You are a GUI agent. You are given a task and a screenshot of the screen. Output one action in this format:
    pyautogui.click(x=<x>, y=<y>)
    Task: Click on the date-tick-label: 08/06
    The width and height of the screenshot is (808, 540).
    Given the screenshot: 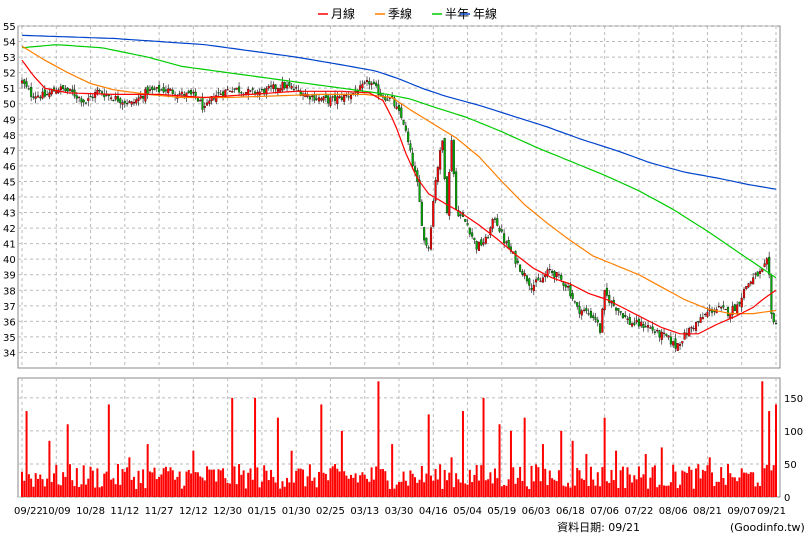 What is the action you would take?
    pyautogui.click(x=673, y=511)
    